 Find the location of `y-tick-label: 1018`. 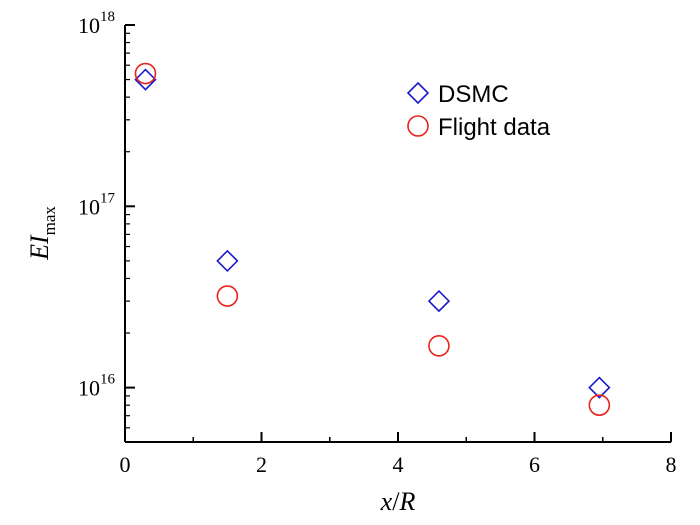

y-tick-label: 1018 is located at coordinates (96, 23).